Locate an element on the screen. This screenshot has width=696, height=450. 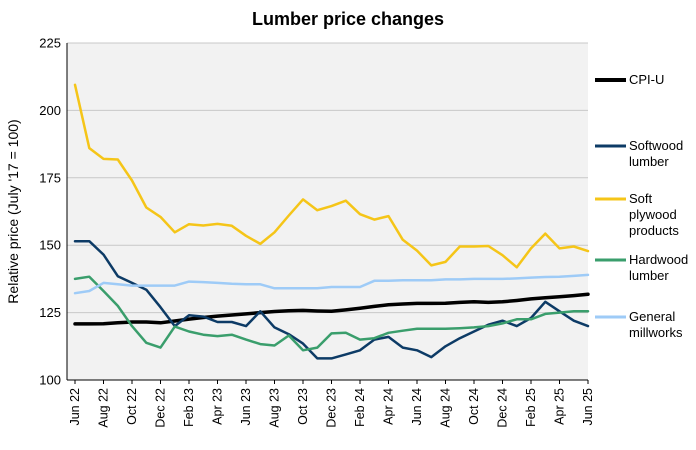
legend-label: millworks is located at coordinates (656, 332).